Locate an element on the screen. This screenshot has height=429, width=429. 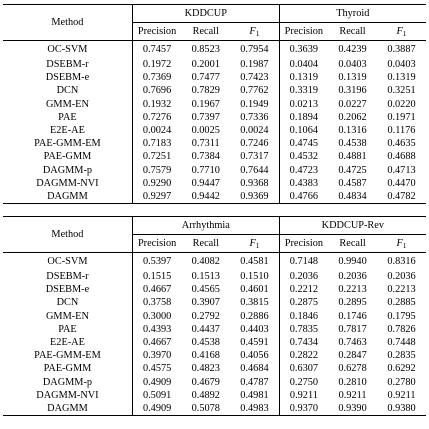
value-cell: 0.2895 is located at coordinates (352, 303).